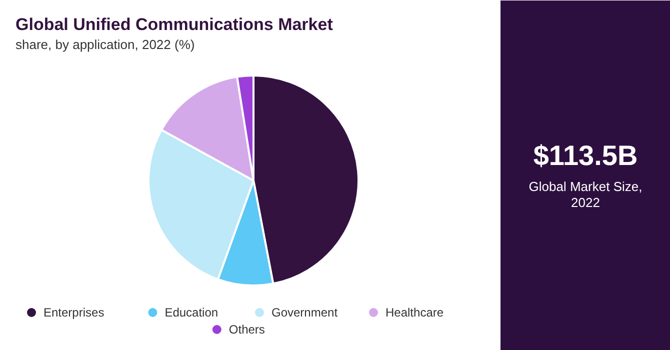 The image size is (670, 350). Describe the element at coordinates (415, 313) in the screenshot. I see `legend-label: Healthcare` at that location.